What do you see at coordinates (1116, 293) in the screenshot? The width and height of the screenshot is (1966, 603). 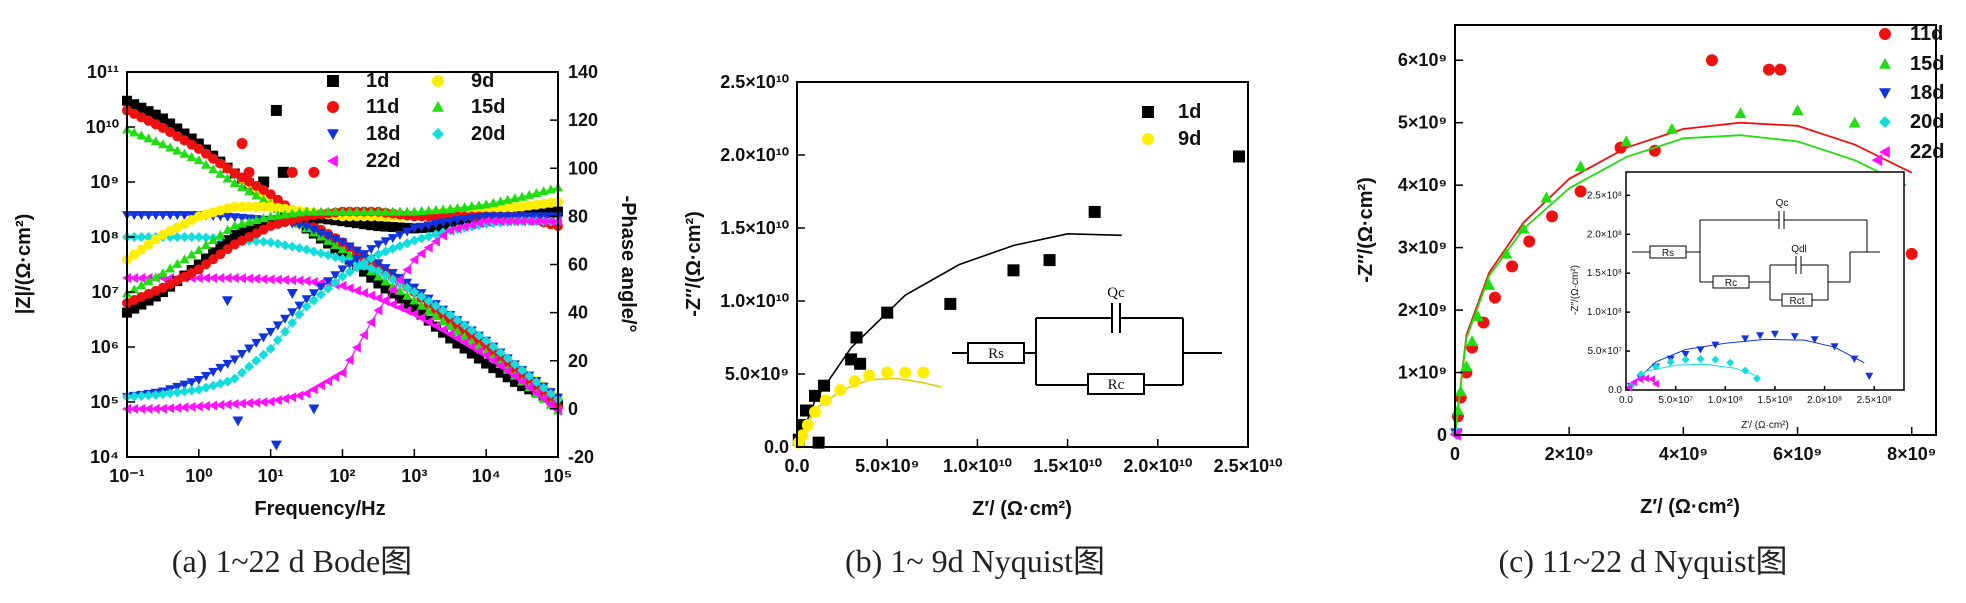 I see `circuit-label-qc: Qc` at bounding box center [1116, 293].